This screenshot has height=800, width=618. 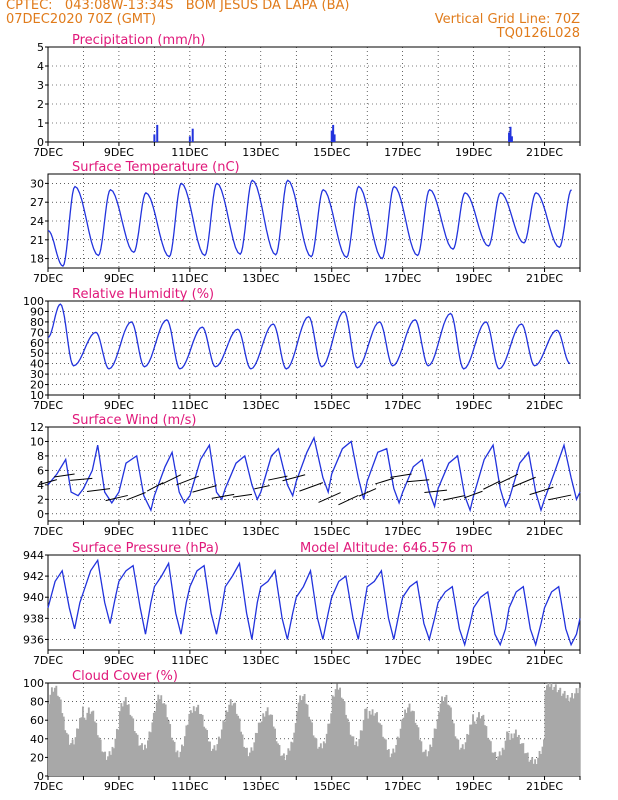 I want to click on precip-title: Precipitation (mm/h), so click(x=138, y=40).